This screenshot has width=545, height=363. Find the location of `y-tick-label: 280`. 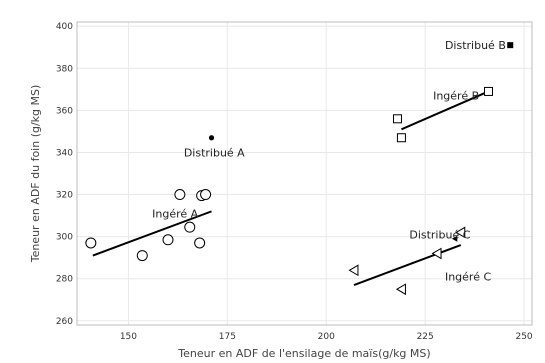

y-tick-label: 280 is located at coordinates (64, 280).